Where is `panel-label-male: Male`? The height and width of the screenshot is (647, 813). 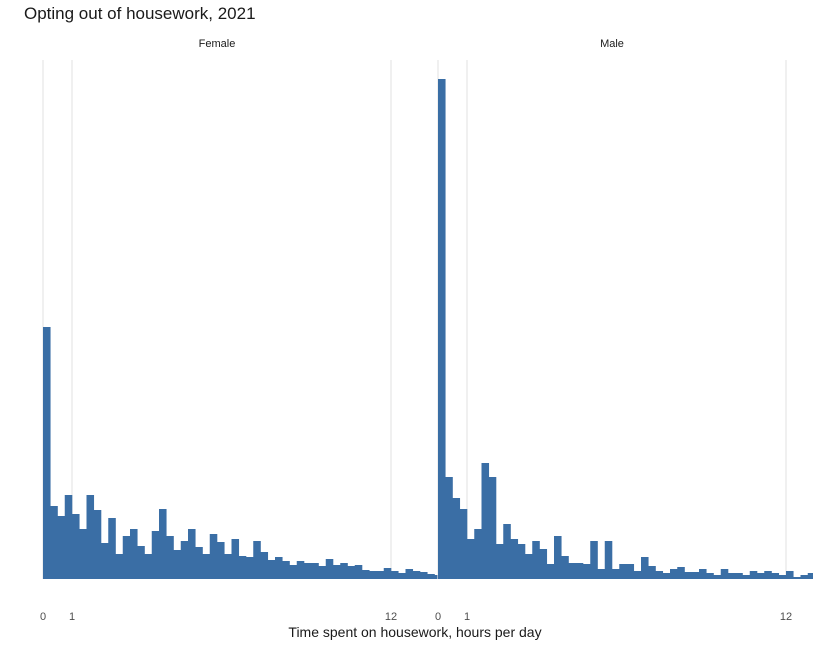
panel-label-male: Male is located at coordinates (612, 44).